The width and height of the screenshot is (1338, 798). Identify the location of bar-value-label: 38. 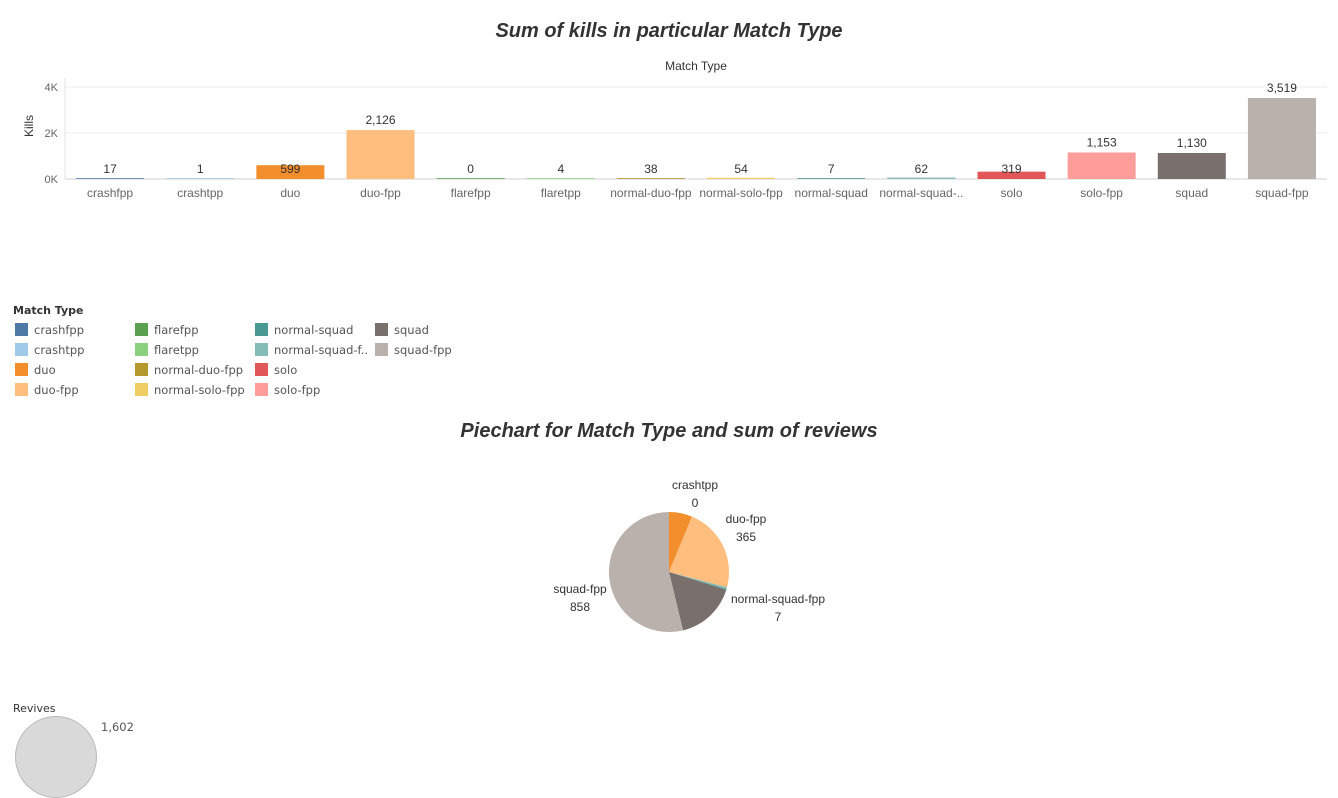
(651, 169).